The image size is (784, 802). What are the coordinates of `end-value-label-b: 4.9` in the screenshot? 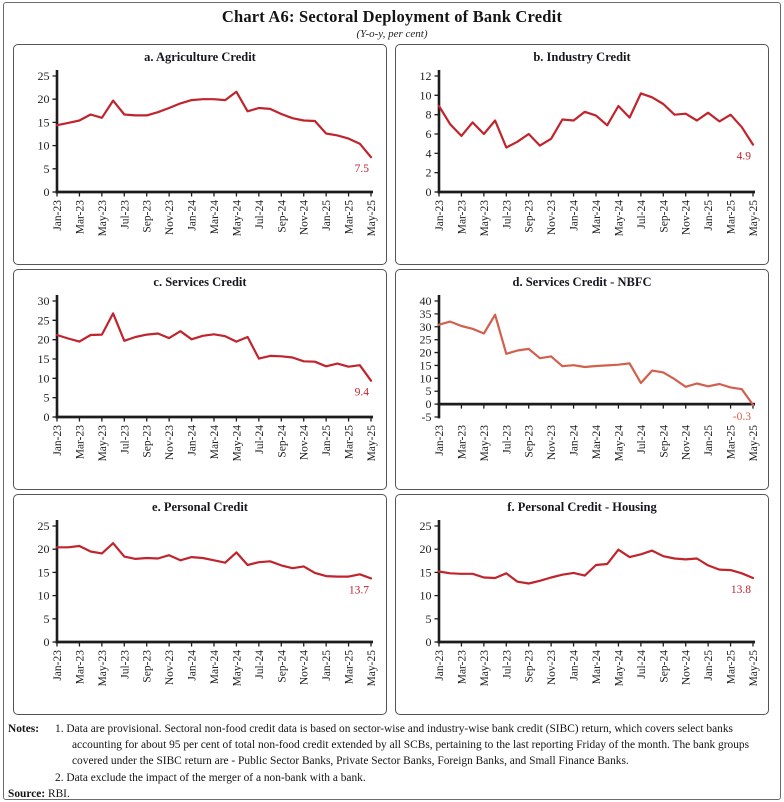 It's located at (744, 157).